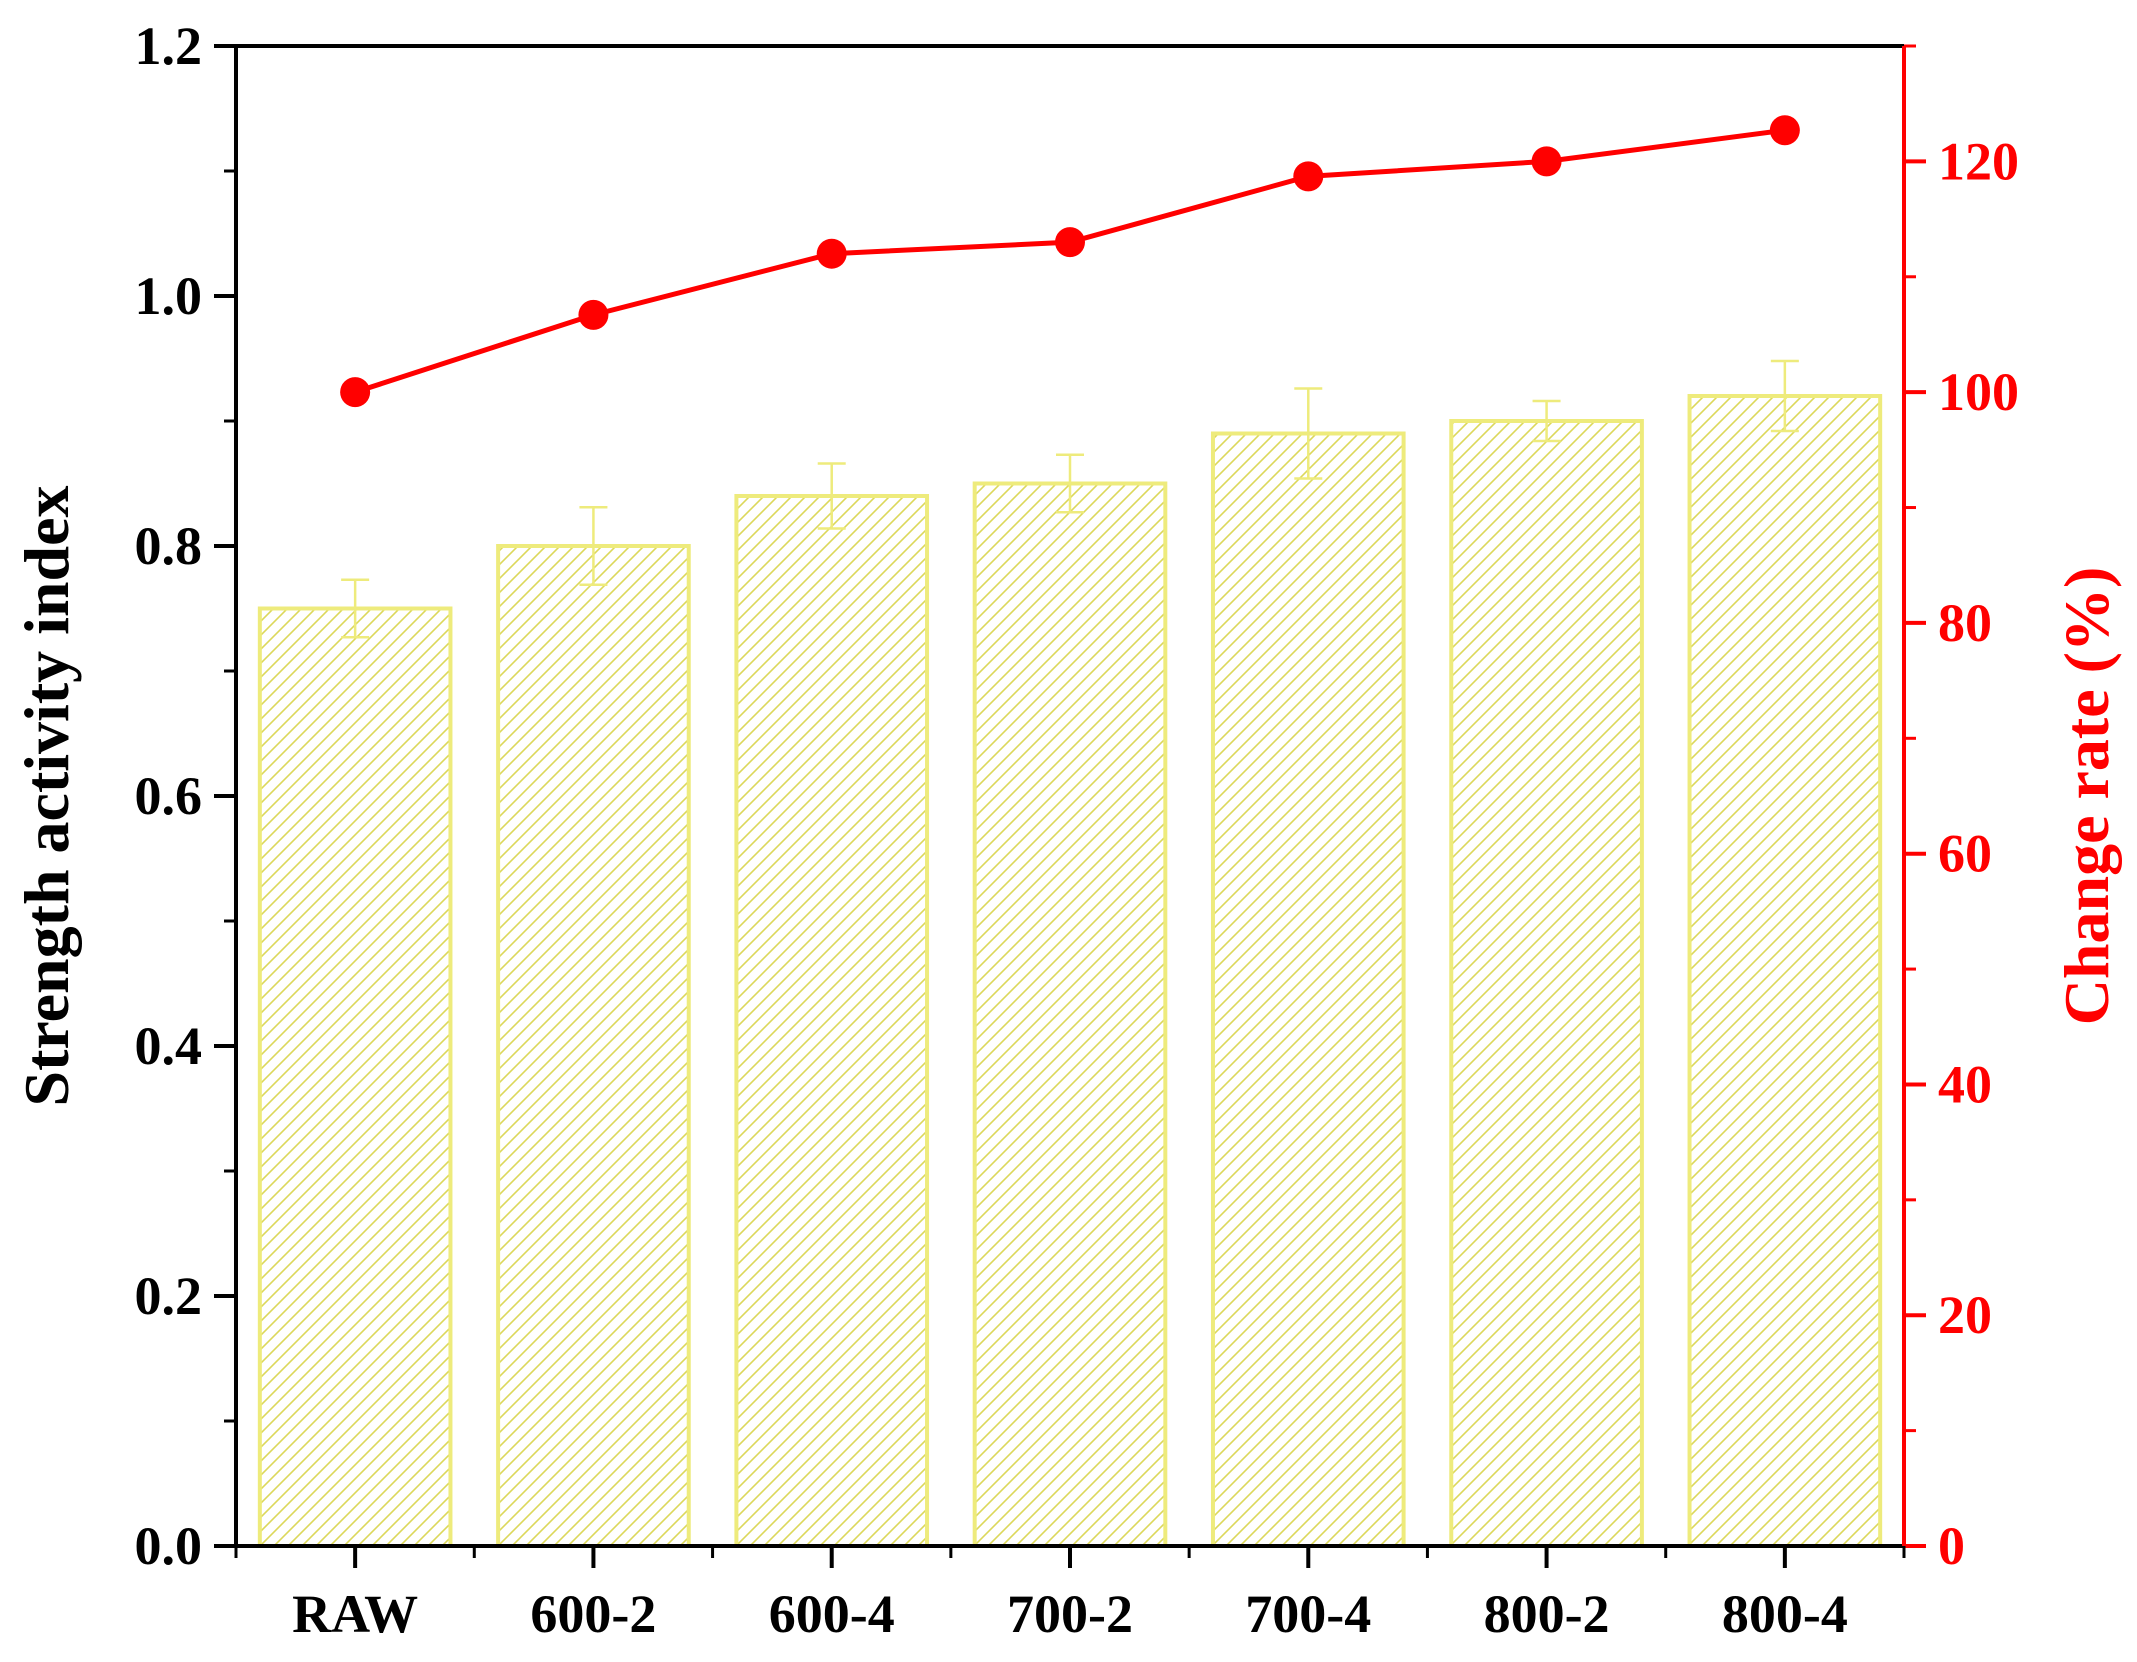  Describe the element at coordinates (1978, 161) in the screenshot. I see `y-right-tick-label: 120` at that location.